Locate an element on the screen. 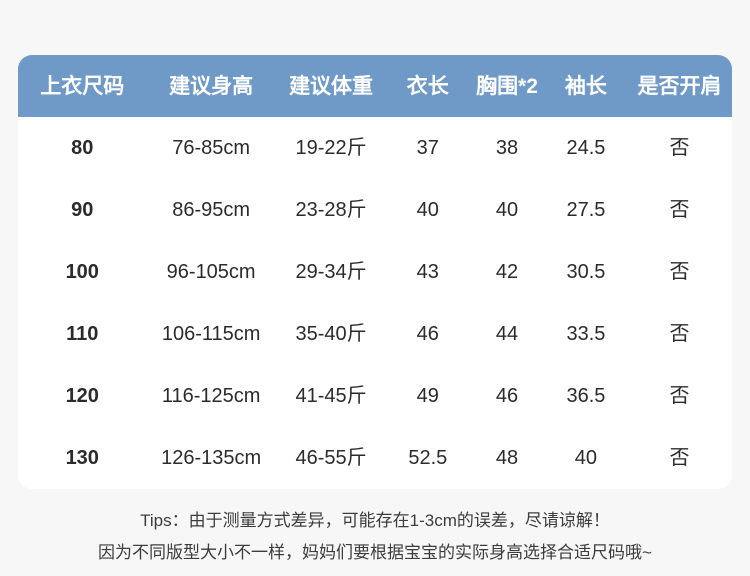 The width and height of the screenshot is (750, 576). table-cell-weight: 19-22斤 is located at coordinates (331, 148).